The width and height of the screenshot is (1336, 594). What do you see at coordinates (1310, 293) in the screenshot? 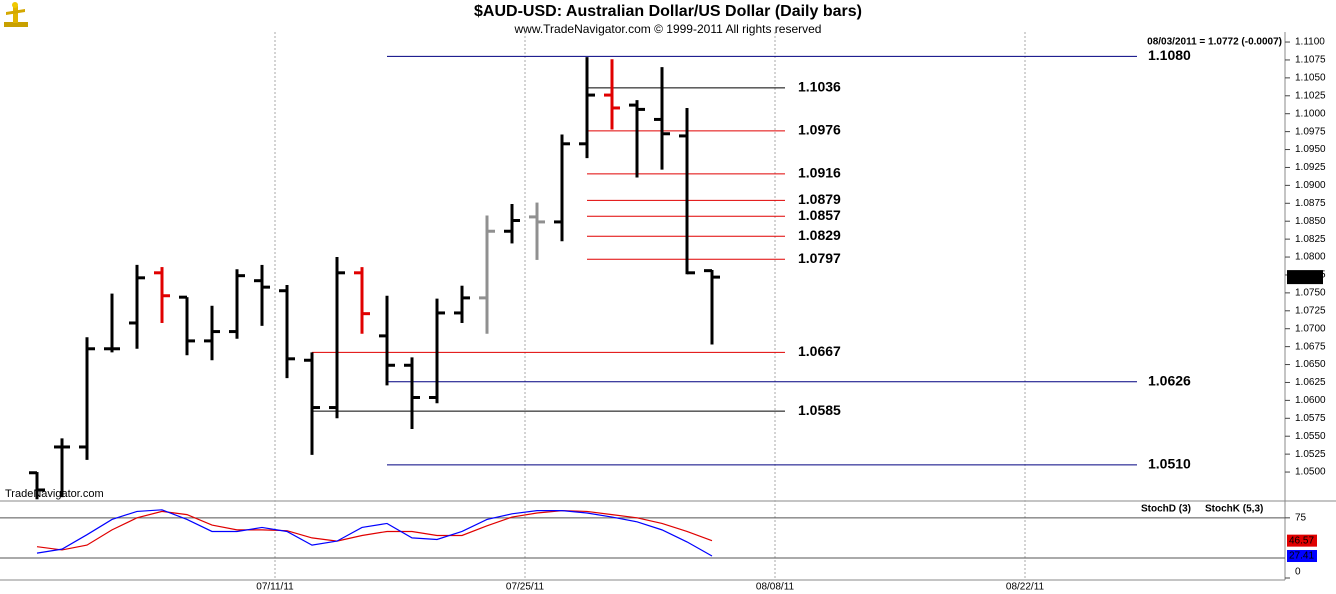
I see `y-tick-label: 1.0750` at bounding box center [1310, 293].